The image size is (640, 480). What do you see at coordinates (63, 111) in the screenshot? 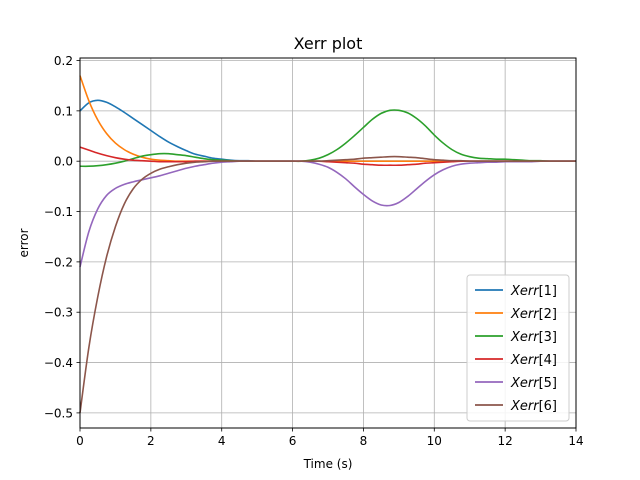
I see `y-tick-label: 0.1` at bounding box center [63, 111].